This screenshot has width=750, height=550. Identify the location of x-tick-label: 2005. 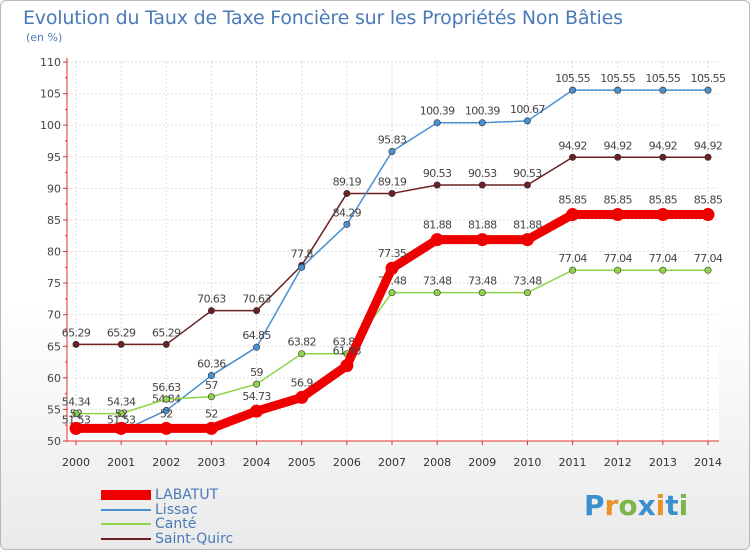
(302, 462).